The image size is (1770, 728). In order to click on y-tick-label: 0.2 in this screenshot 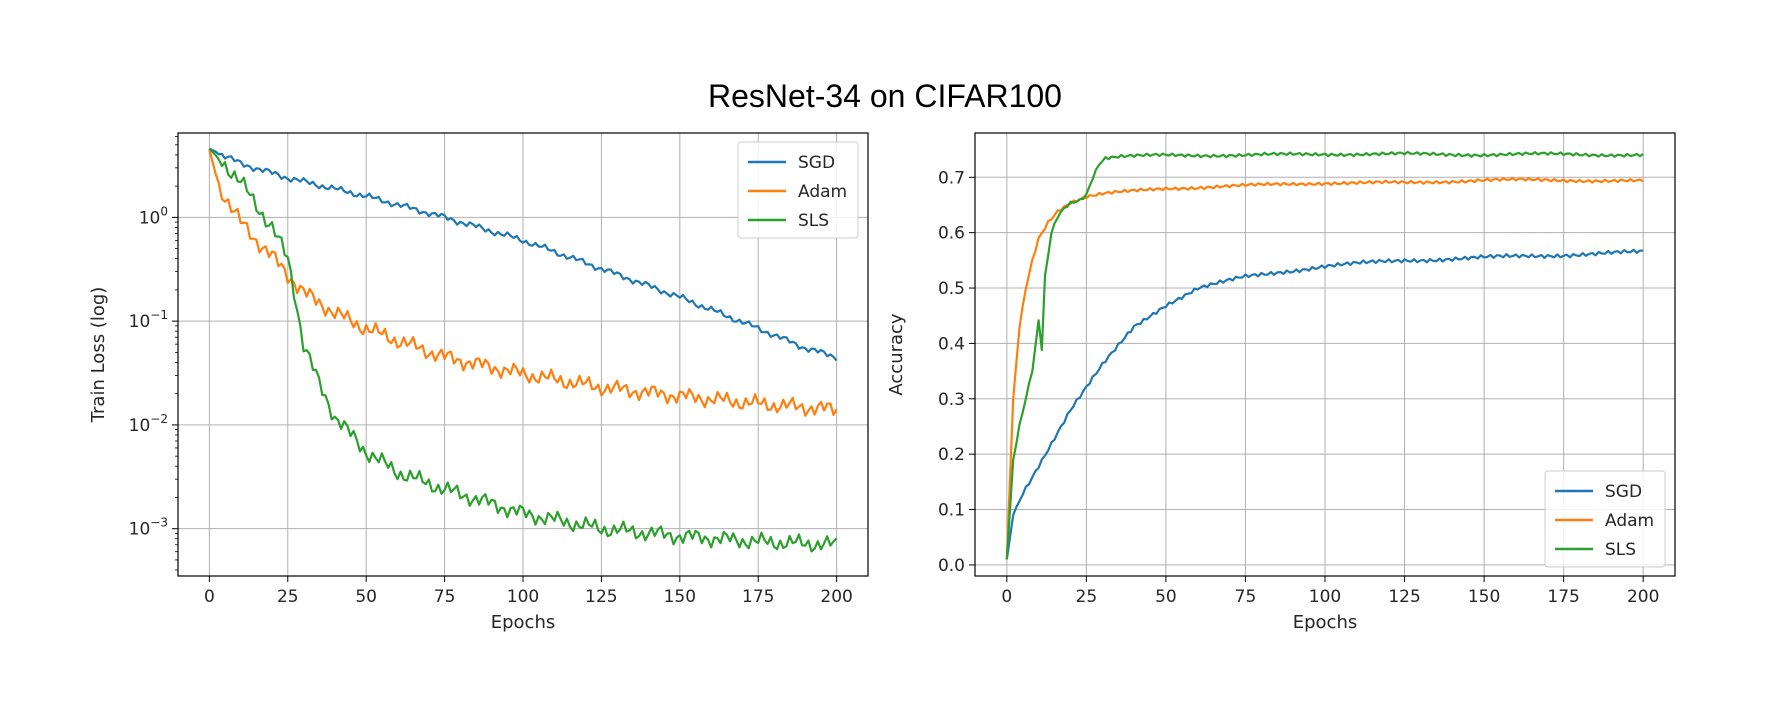, I will do `click(951, 455)`.